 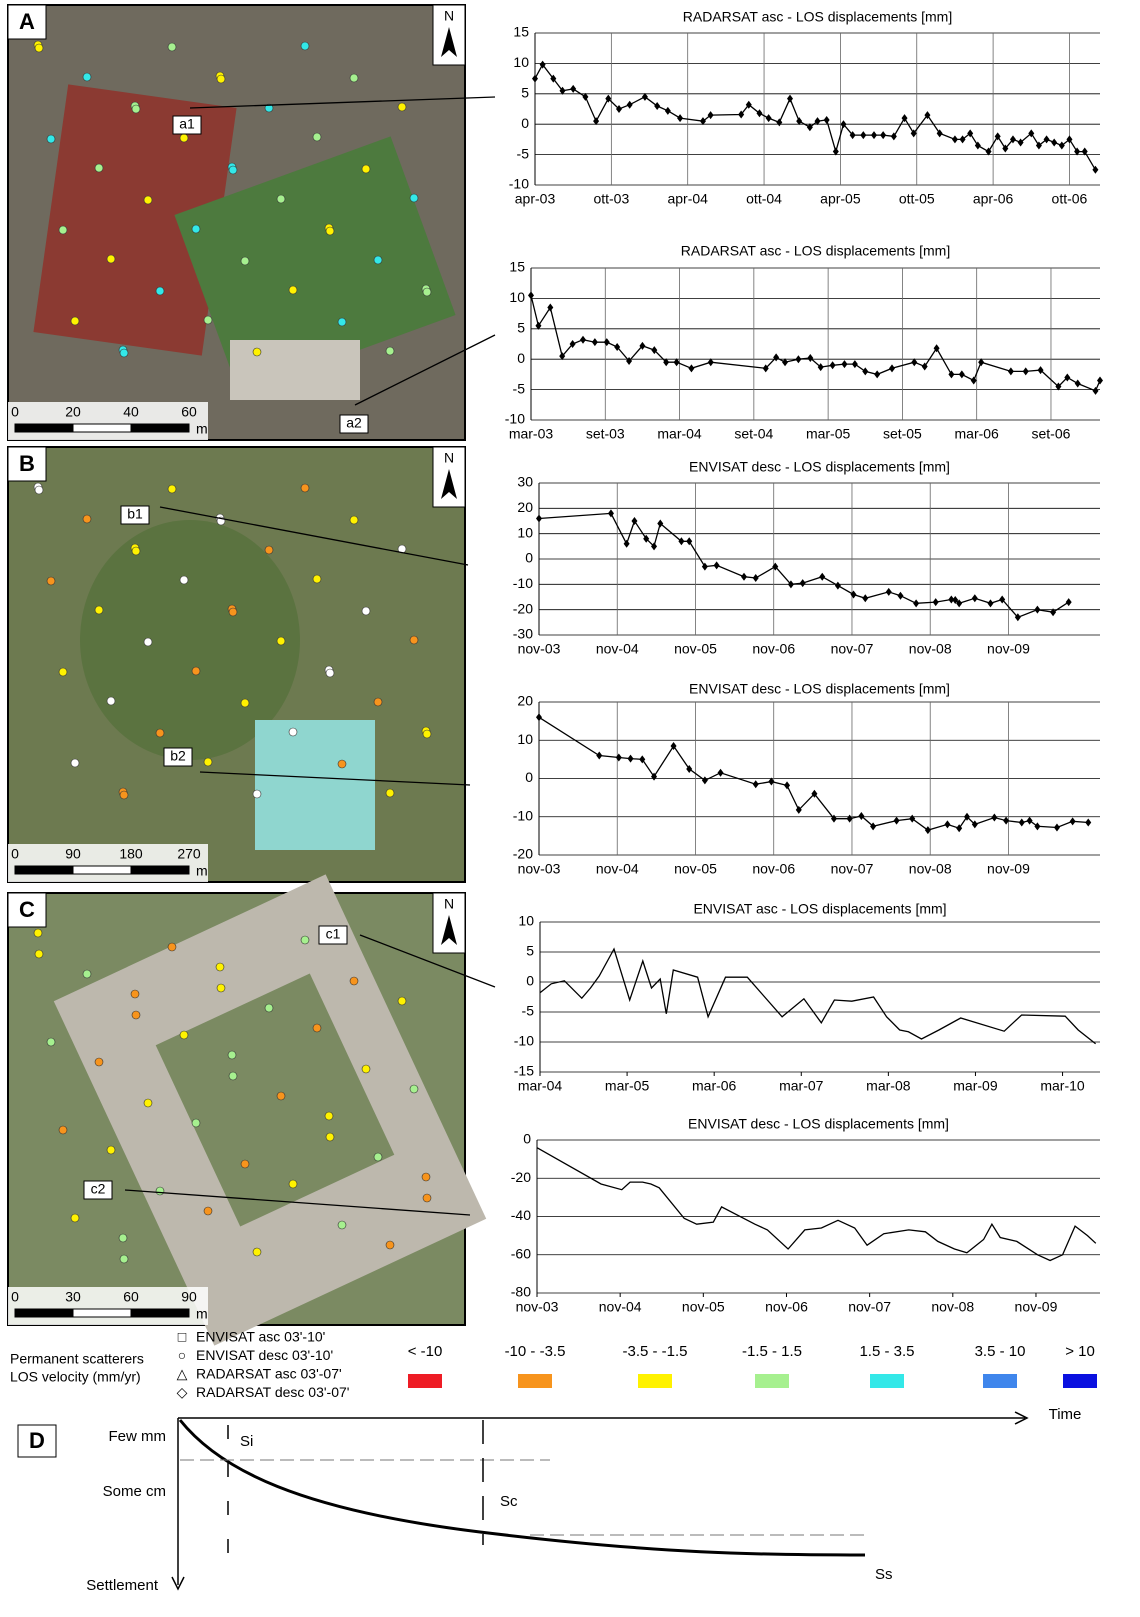 I want to click on x-tick-label: nov-09, so click(x=1036, y=1307).